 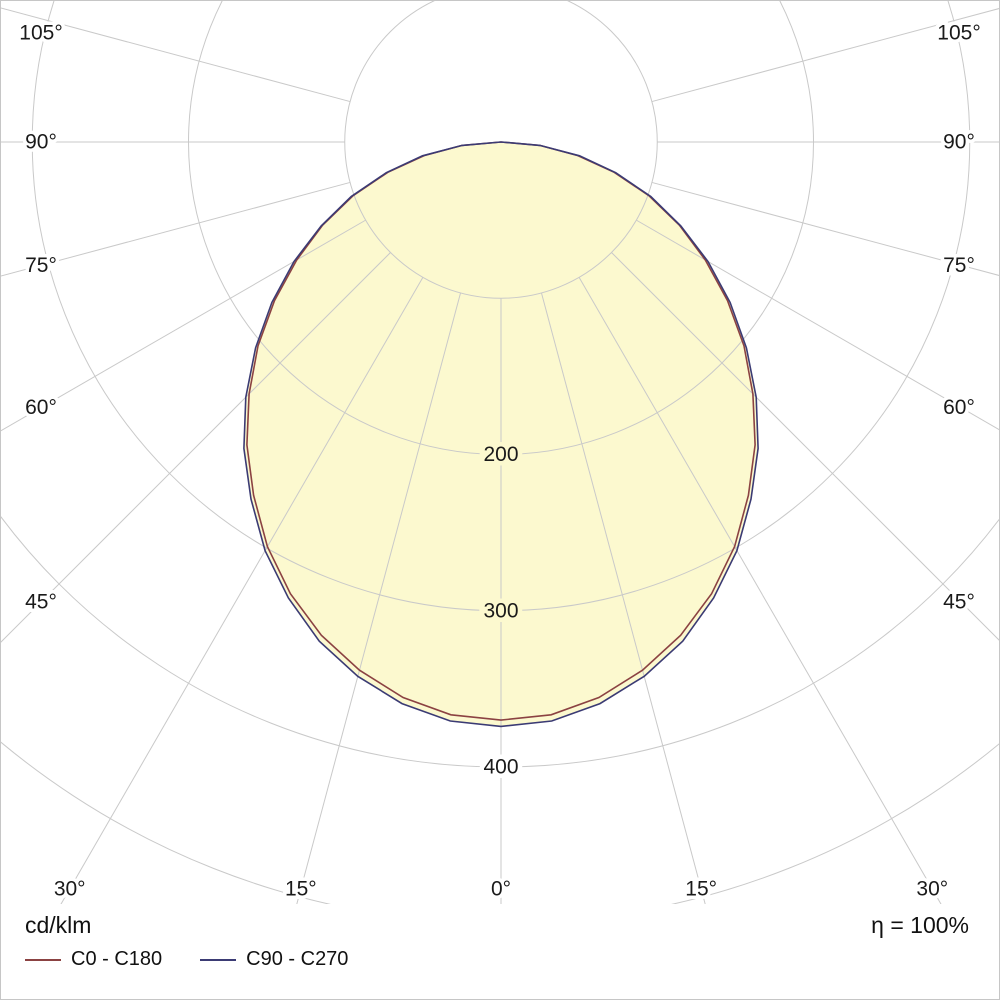 What do you see at coordinates (297, 959) in the screenshot?
I see `series-label: C90 - C270` at bounding box center [297, 959].